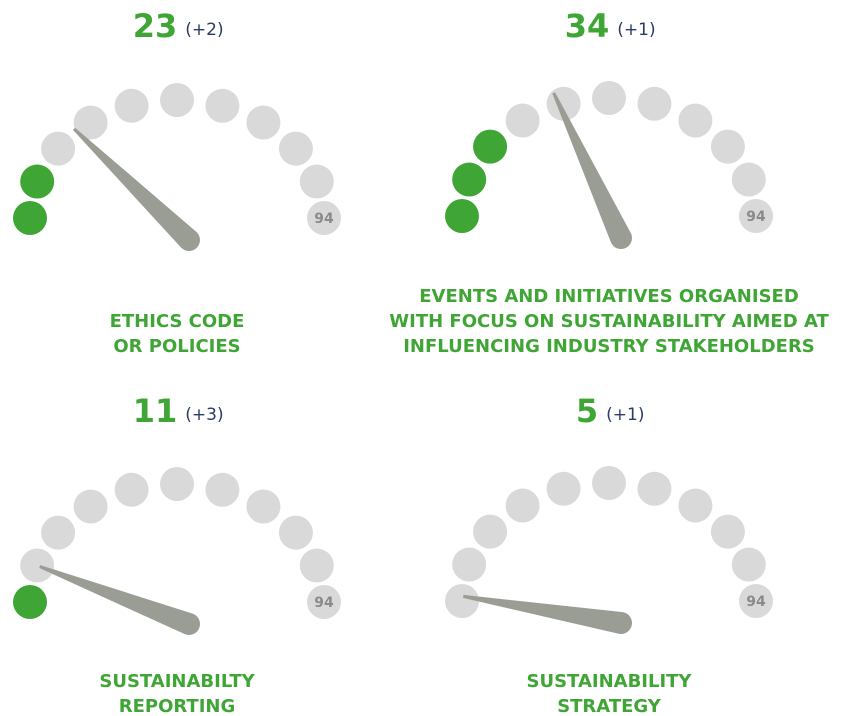 This screenshot has width=864, height=716. What do you see at coordinates (587, 26) in the screenshot?
I see `gauge-value: 34` at bounding box center [587, 26].